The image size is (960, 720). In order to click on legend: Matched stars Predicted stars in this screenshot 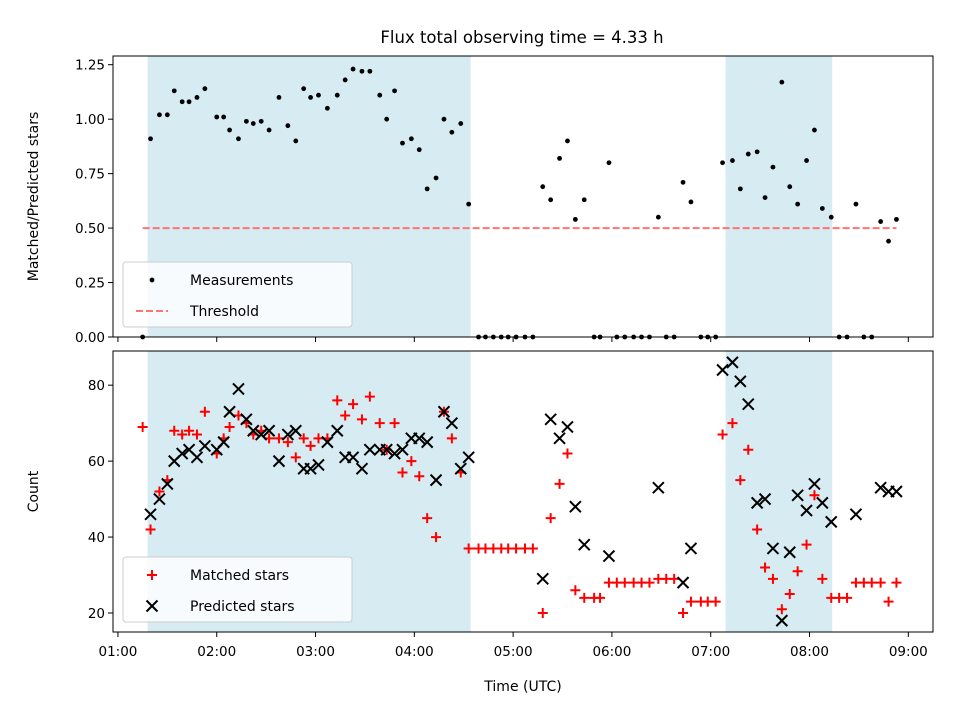, I will do `click(237, 589)`.